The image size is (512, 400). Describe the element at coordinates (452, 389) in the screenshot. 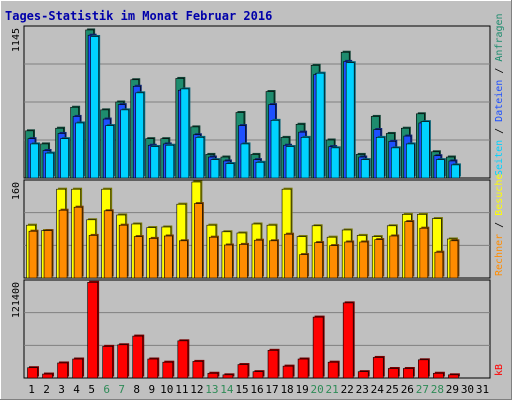

I see `x-tick-label-day-29: 29` at that location.